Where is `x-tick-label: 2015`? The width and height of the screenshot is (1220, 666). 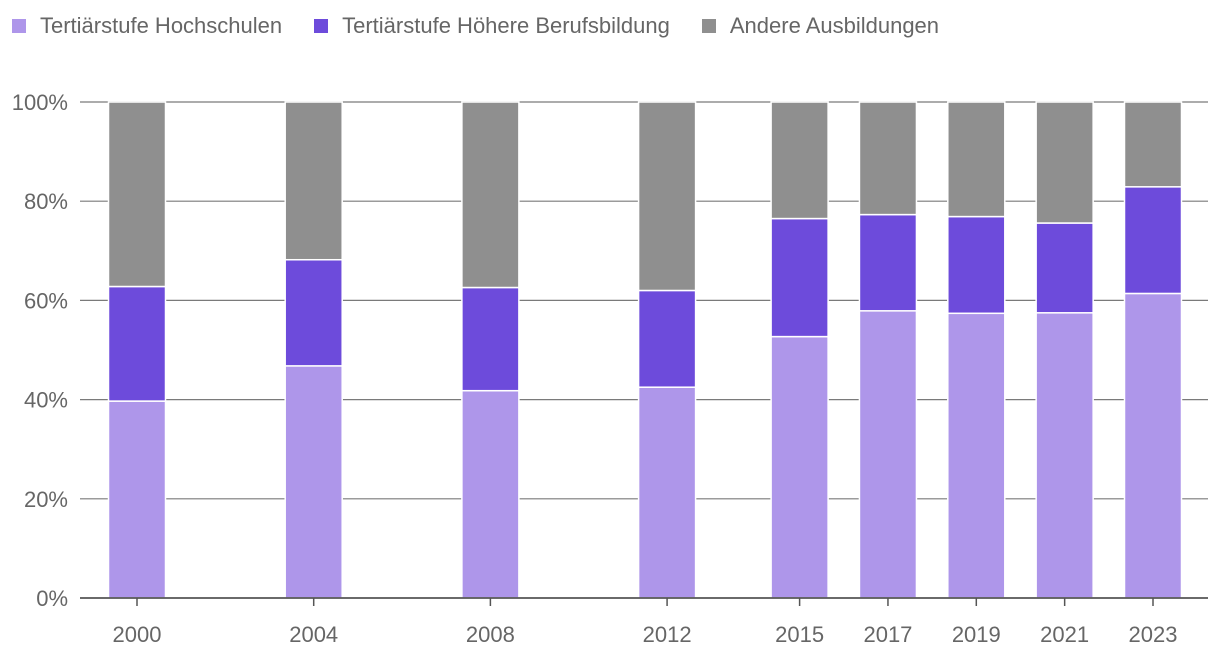 x-tick-label: 2015 is located at coordinates (799, 634).